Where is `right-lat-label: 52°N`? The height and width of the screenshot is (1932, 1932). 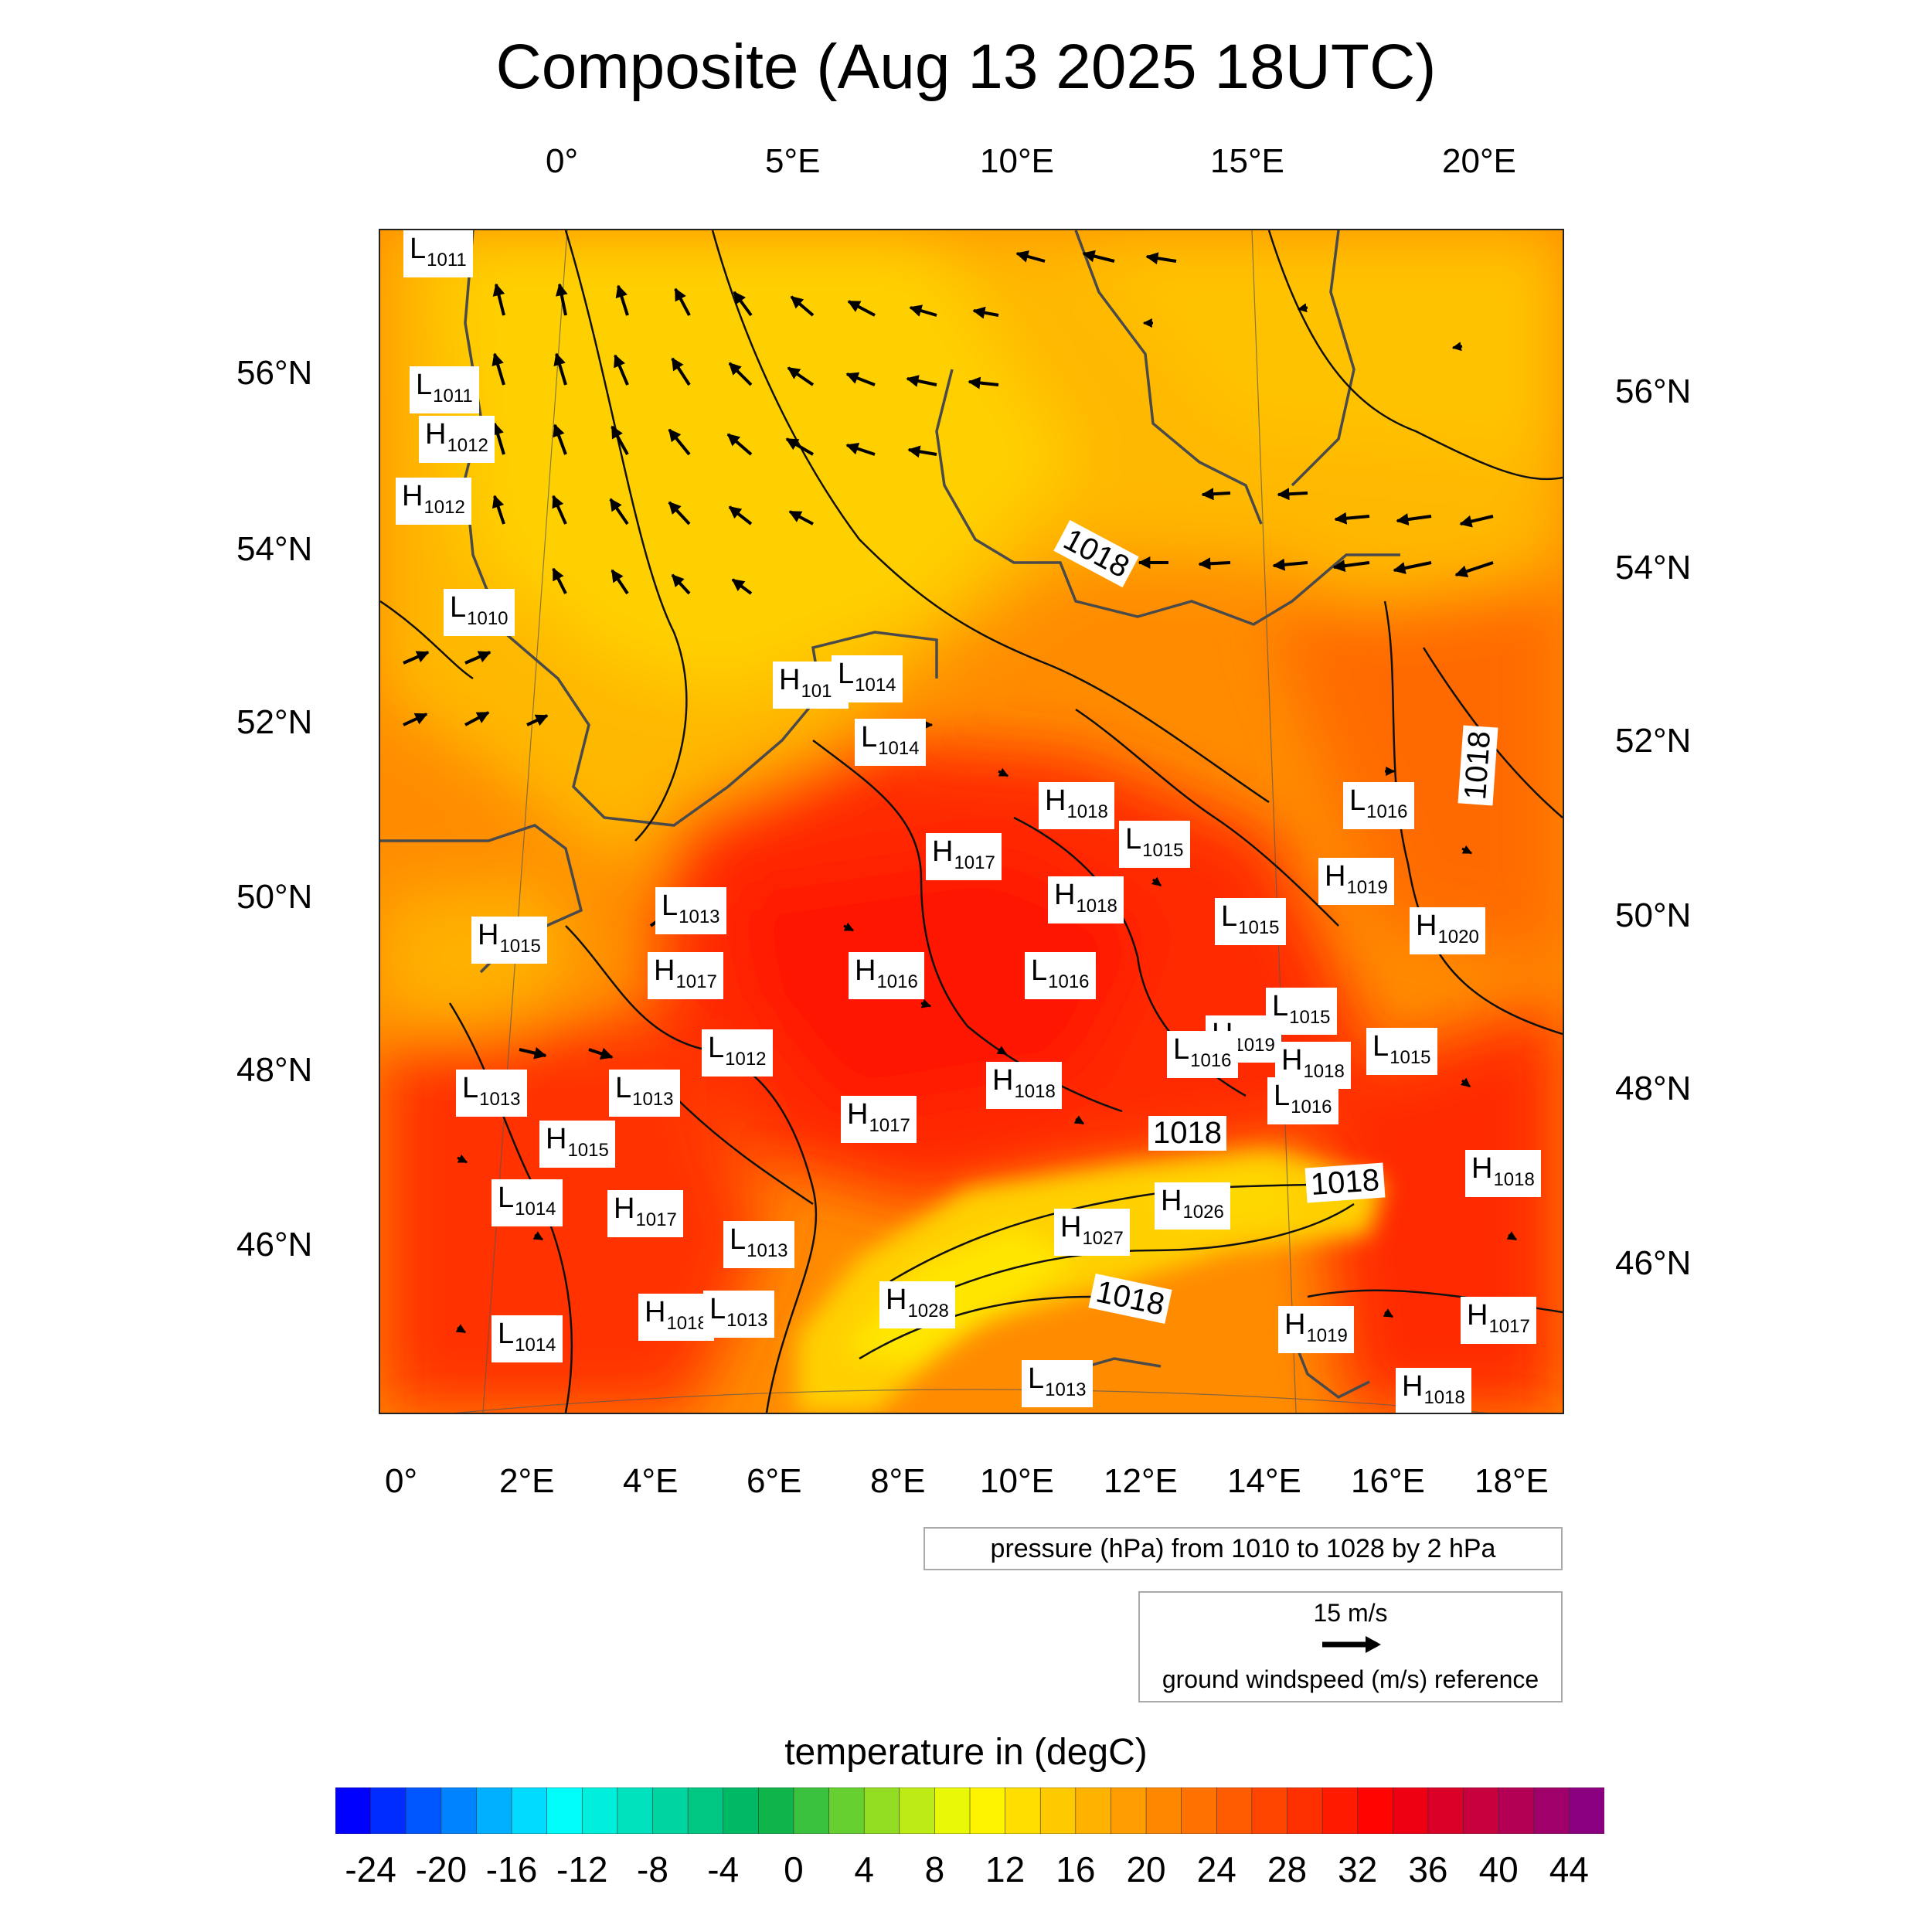 right-lat-label: 52°N is located at coordinates (1654, 741).